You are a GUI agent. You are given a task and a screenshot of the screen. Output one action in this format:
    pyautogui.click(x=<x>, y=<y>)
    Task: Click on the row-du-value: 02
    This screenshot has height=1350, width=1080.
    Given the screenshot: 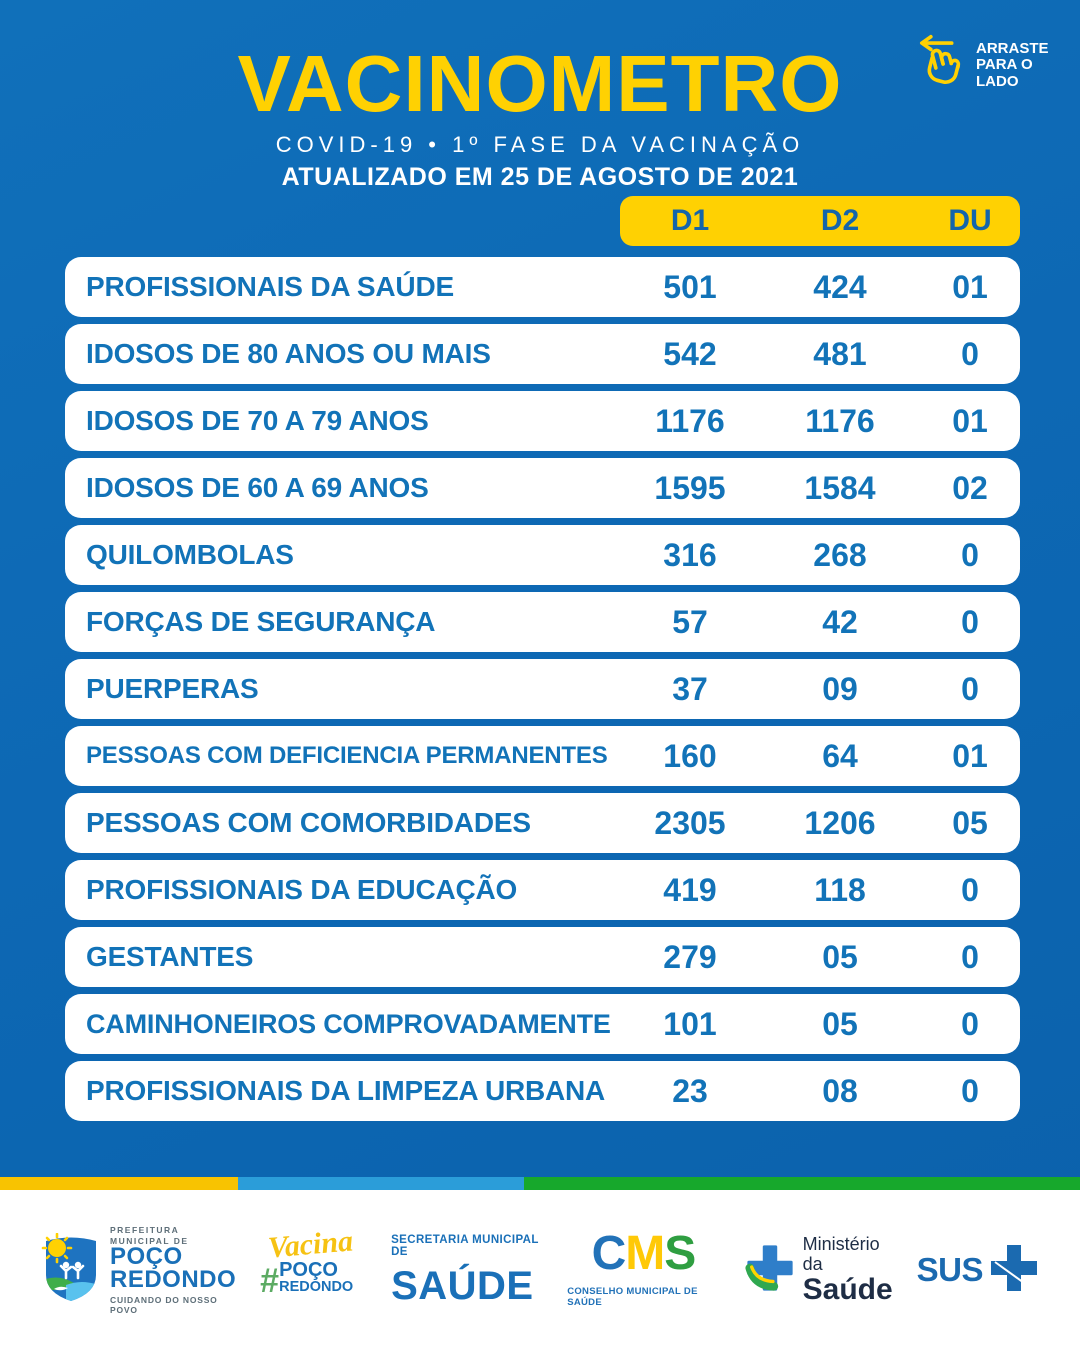 What is the action you would take?
    pyautogui.click(x=970, y=487)
    